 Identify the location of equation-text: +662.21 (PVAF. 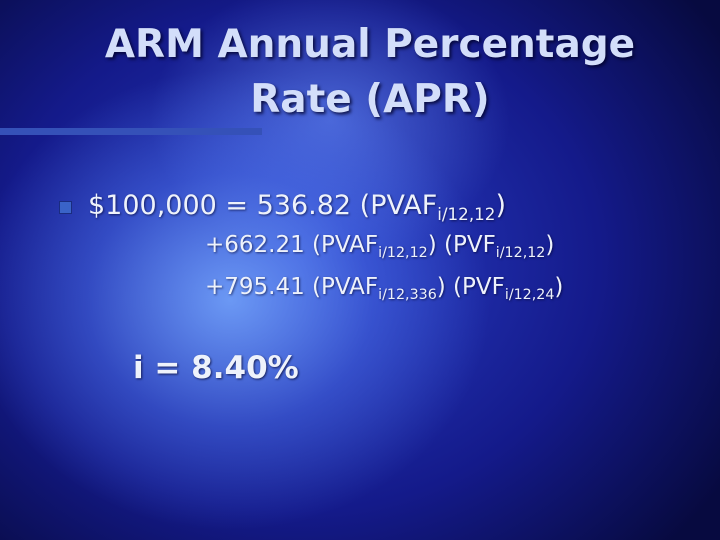
(292, 245).